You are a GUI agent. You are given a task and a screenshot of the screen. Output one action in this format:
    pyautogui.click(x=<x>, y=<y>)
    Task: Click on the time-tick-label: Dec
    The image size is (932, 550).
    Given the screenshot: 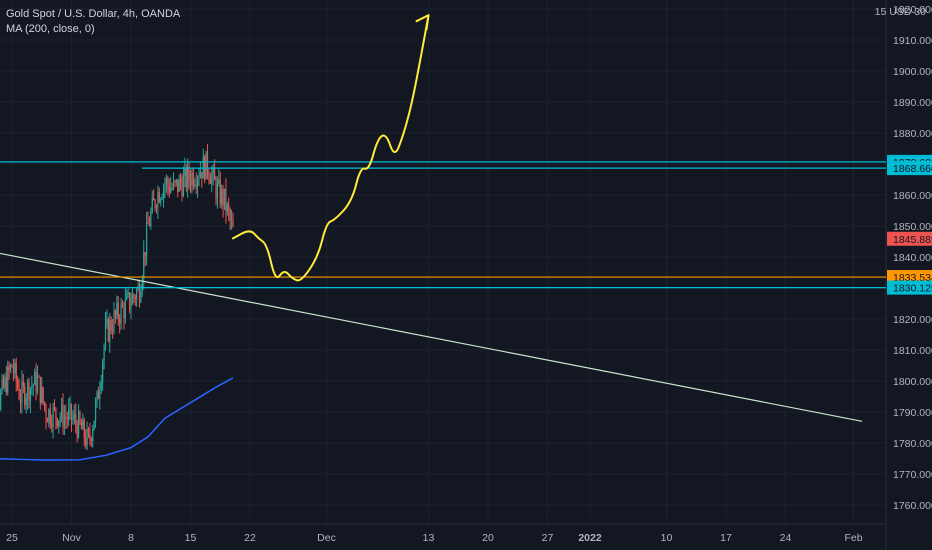 What is the action you would take?
    pyautogui.click(x=326, y=538)
    